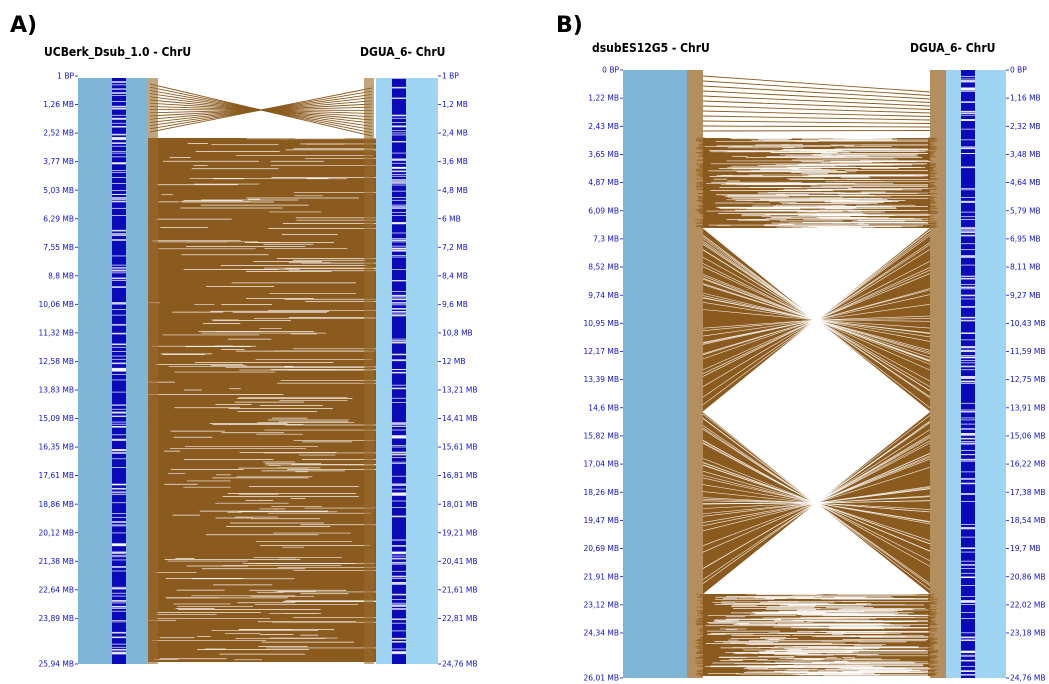  I want to click on panel-a-right-axis-tick-label: 2,4 MB, so click(455, 133).